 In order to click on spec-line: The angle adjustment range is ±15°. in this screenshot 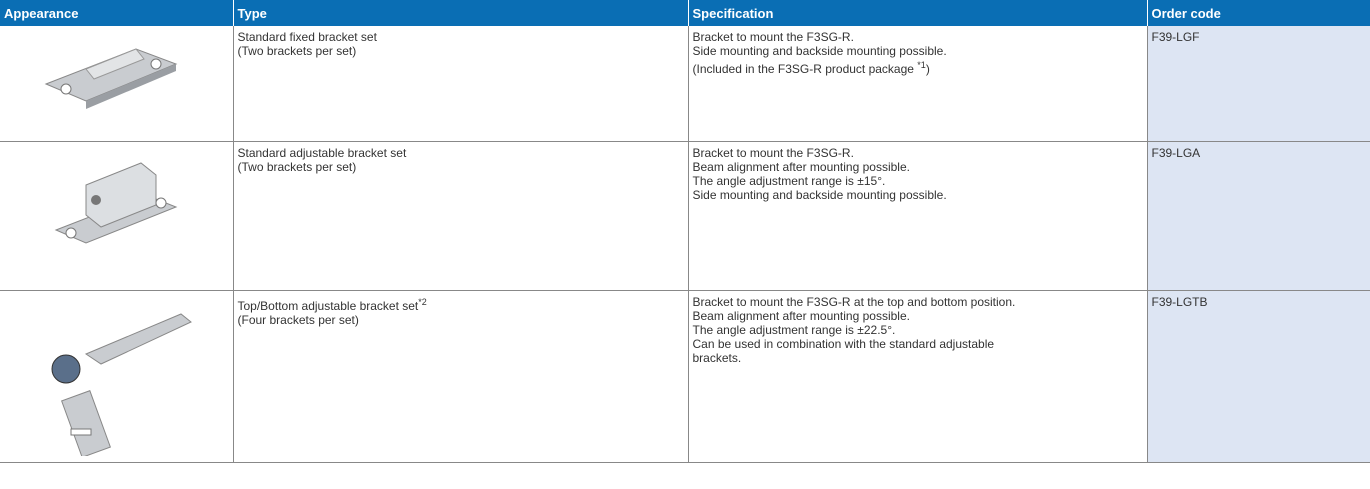, I will do `click(789, 180)`.